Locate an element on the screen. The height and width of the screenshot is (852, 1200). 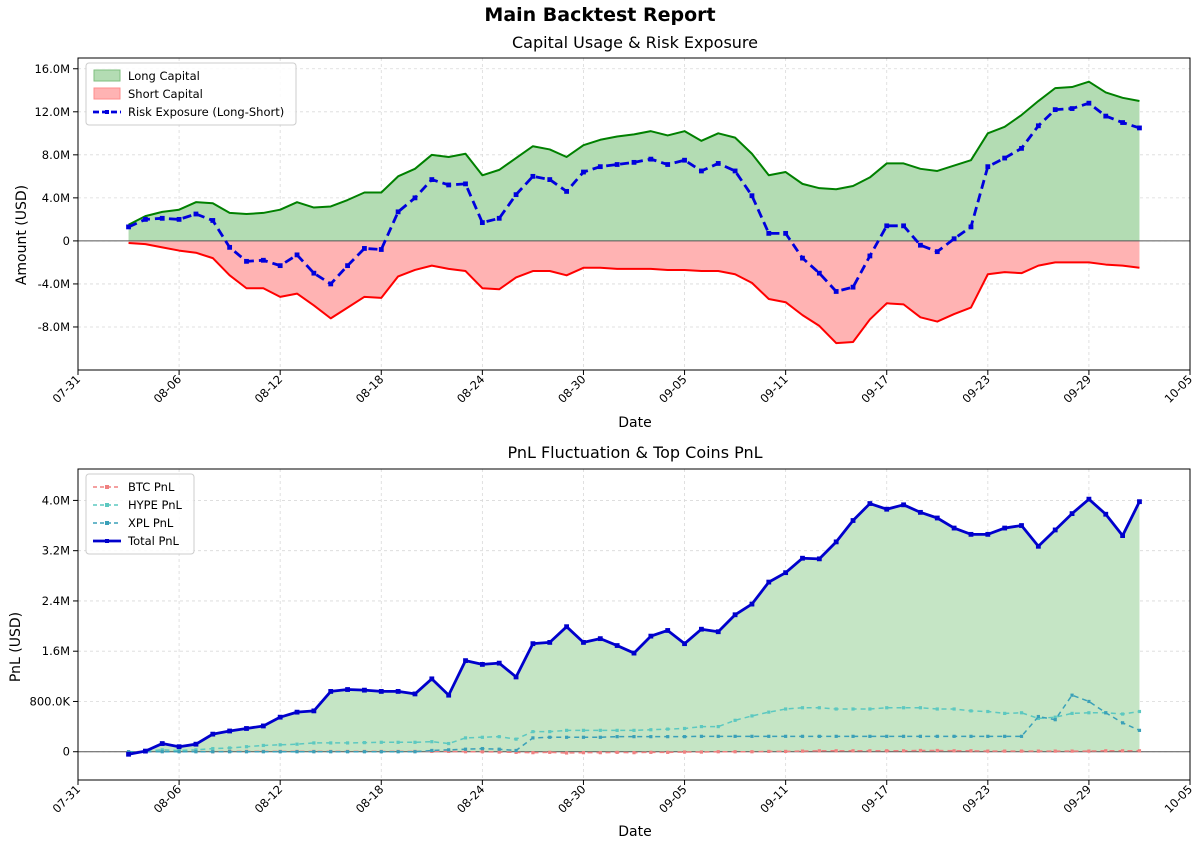
legend-label: BTC PnL is located at coordinates (151, 487).